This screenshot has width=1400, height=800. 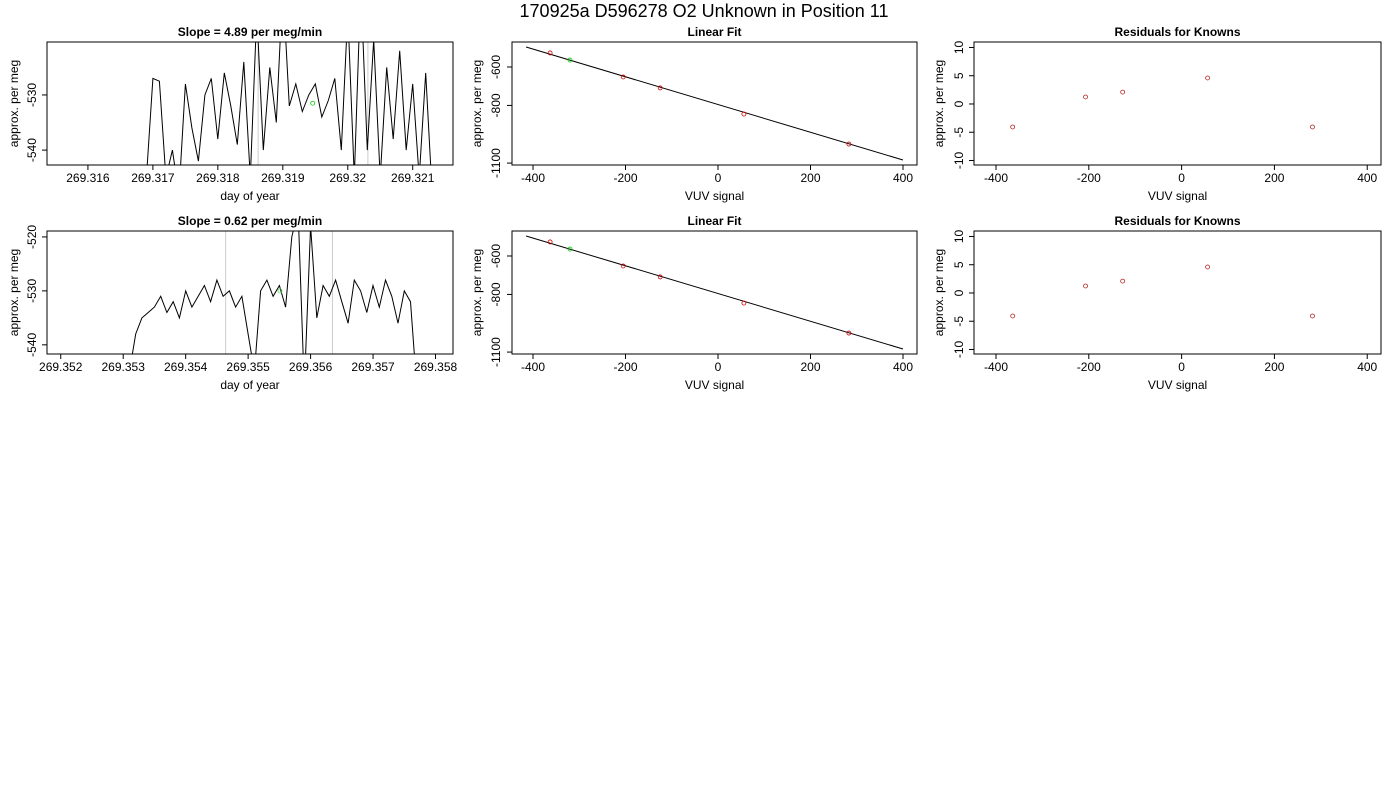 What do you see at coordinates (218, 178) in the screenshot?
I see `x-tick-label: 269.318` at bounding box center [218, 178].